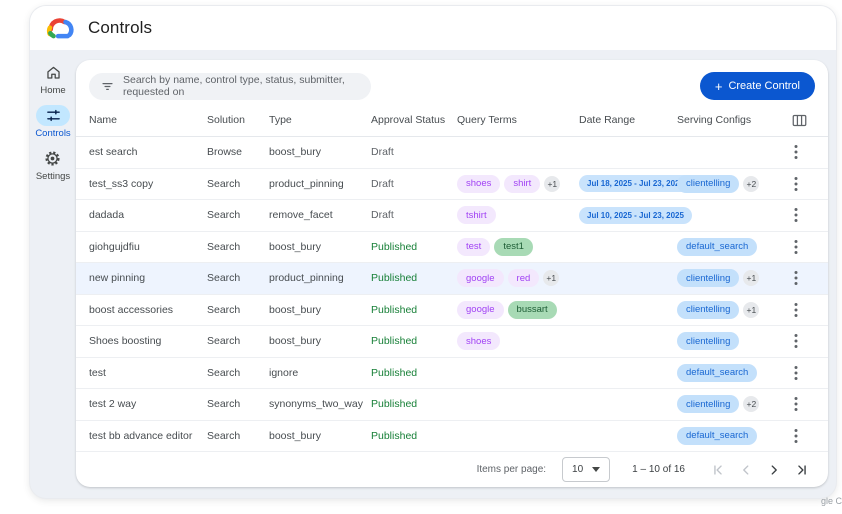  Describe the element at coordinates (480, 309) in the screenshot. I see `query-term-pill: google` at that location.